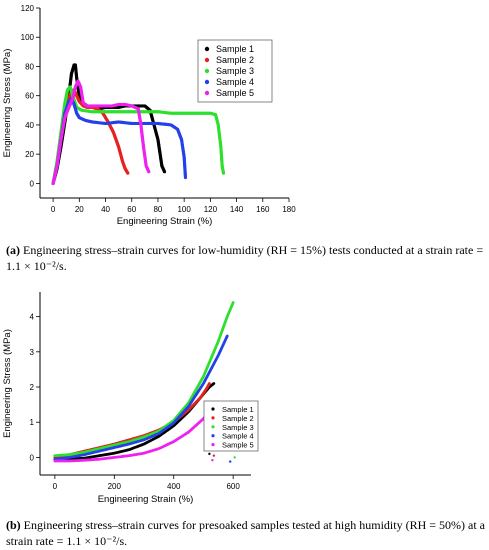  I want to click on caption-b-label: (b), so click(13, 525).